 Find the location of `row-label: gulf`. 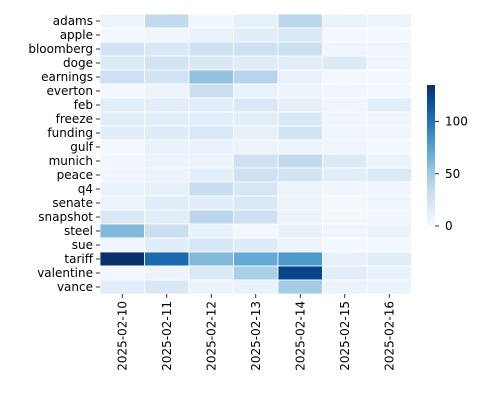

row-label: gulf is located at coordinates (82, 147).